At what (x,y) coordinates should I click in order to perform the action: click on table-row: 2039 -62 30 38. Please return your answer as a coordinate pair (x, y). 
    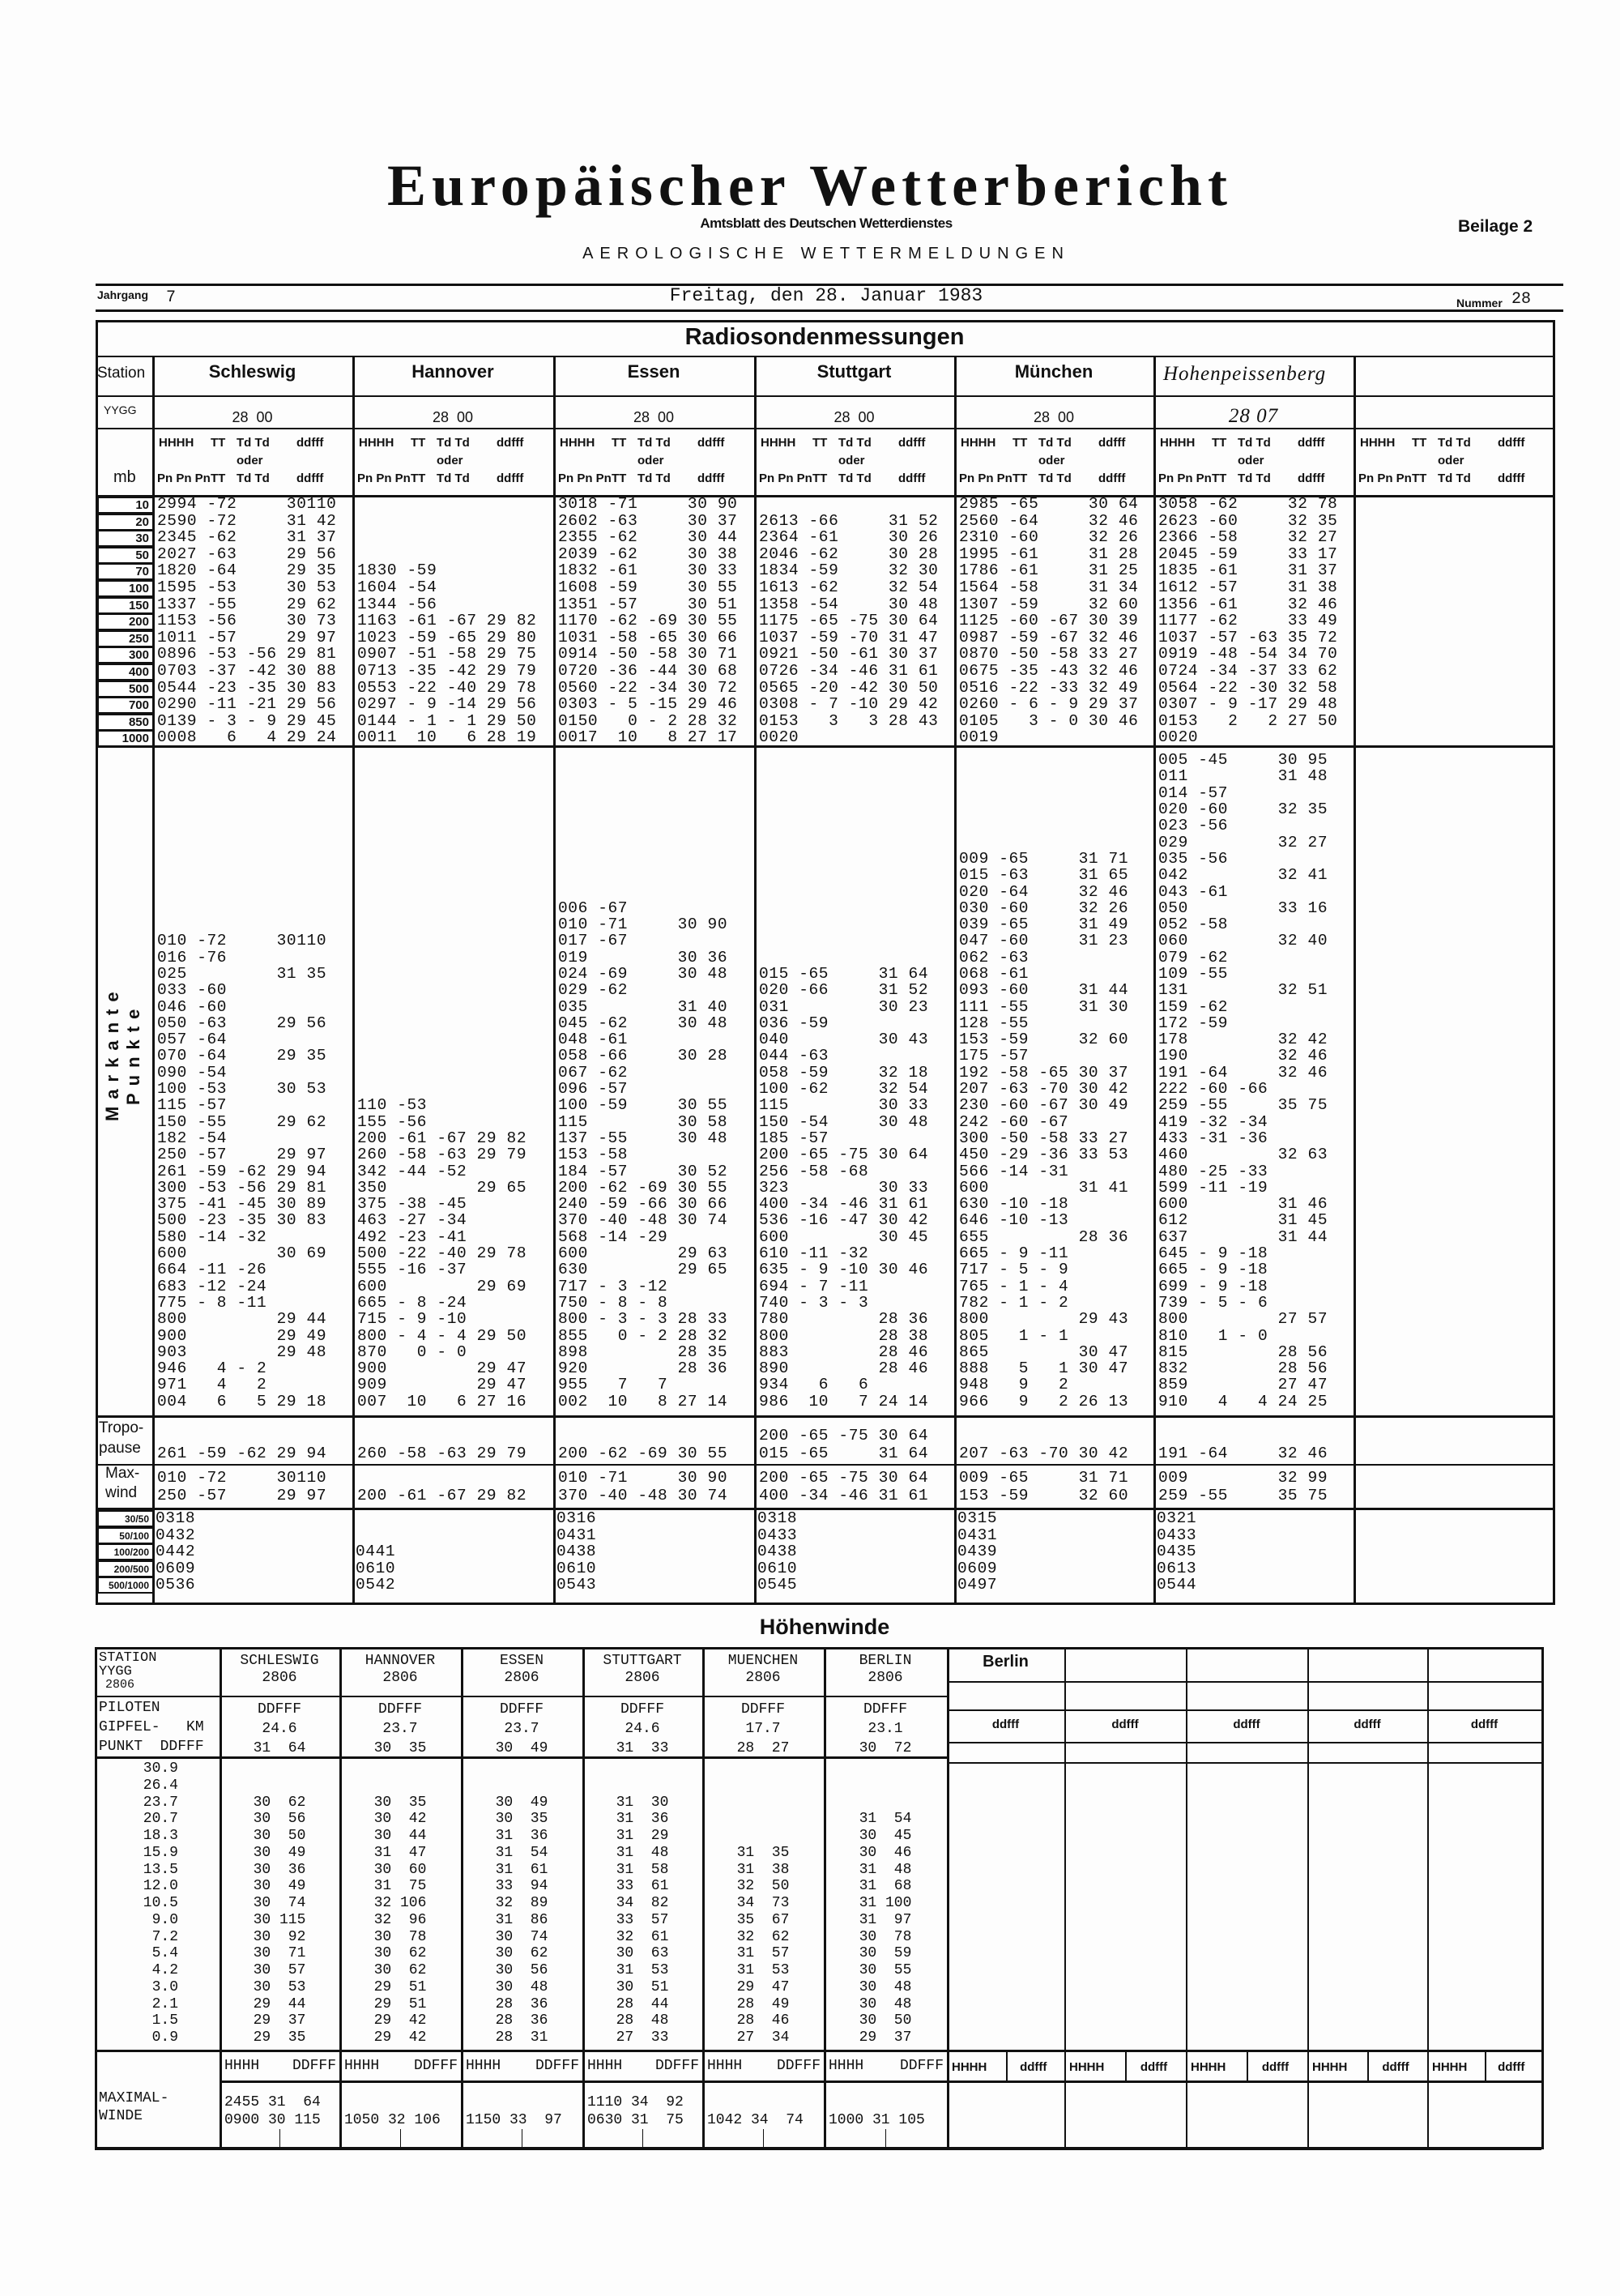
    Looking at the image, I should click on (648, 553).